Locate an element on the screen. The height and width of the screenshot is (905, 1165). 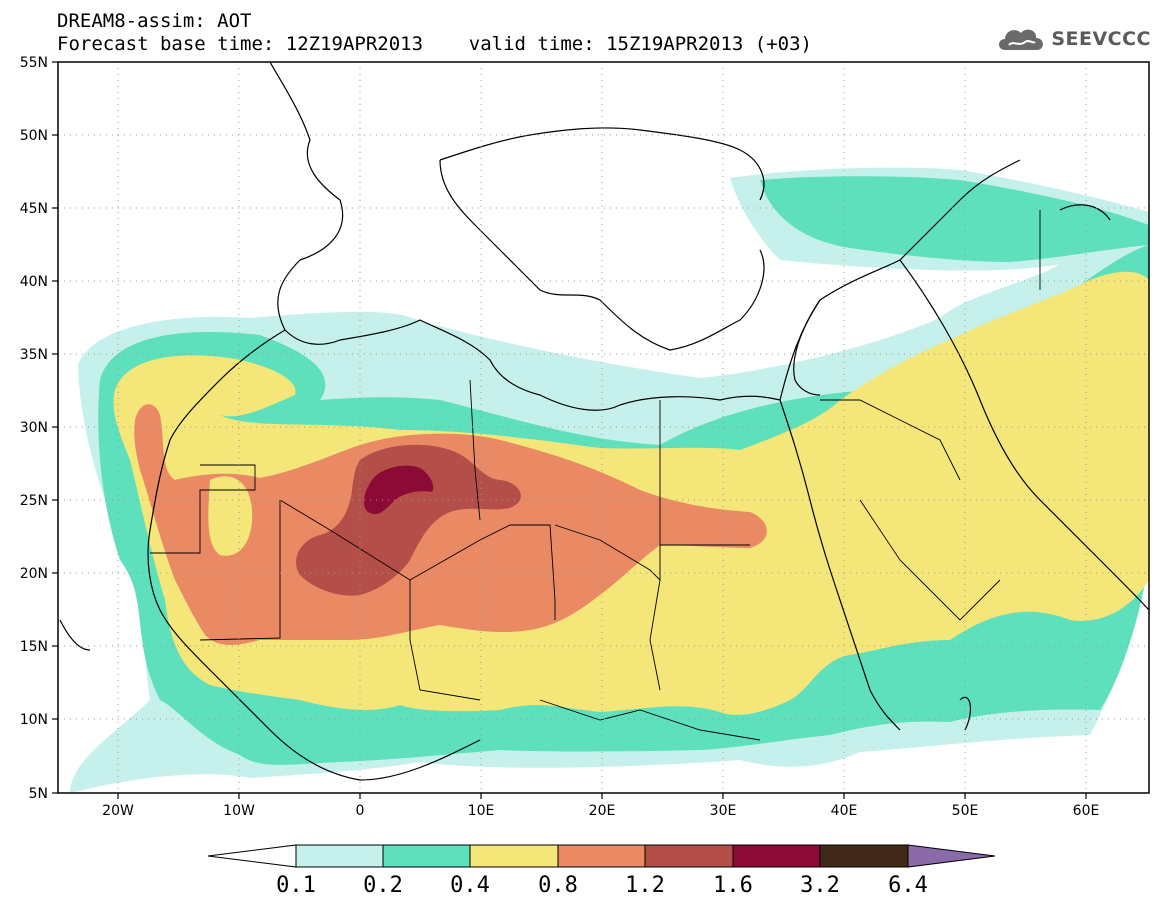
lat-label: 5N is located at coordinates (38, 794).